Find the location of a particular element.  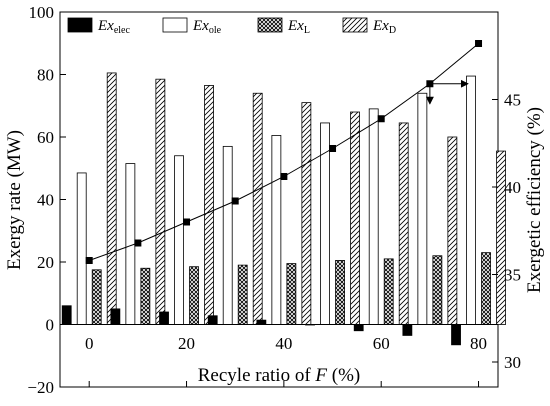

x-tick-label-3: 60 is located at coordinates (381, 343).